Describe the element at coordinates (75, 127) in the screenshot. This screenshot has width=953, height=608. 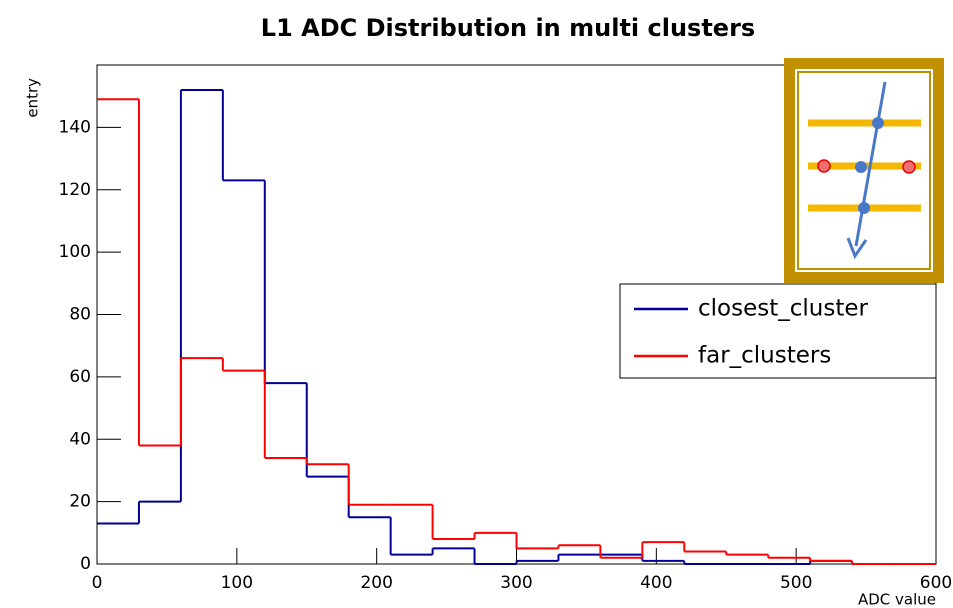
I see `y-tick-label: 140` at that location.